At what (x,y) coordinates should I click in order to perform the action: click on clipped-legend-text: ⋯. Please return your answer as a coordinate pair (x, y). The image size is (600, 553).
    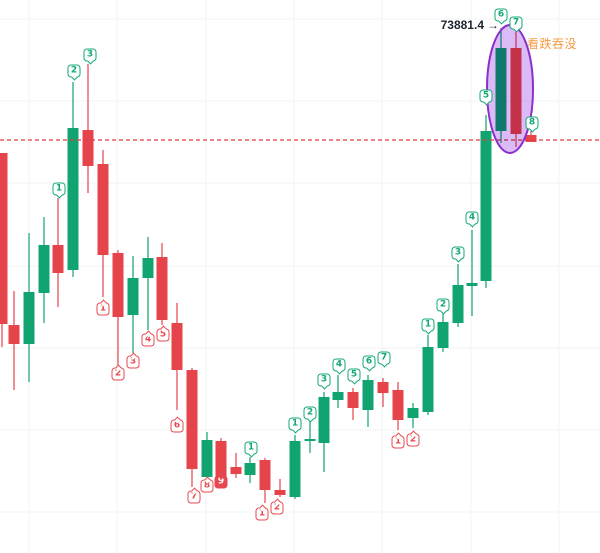
    Looking at the image, I should click on (209, 2).